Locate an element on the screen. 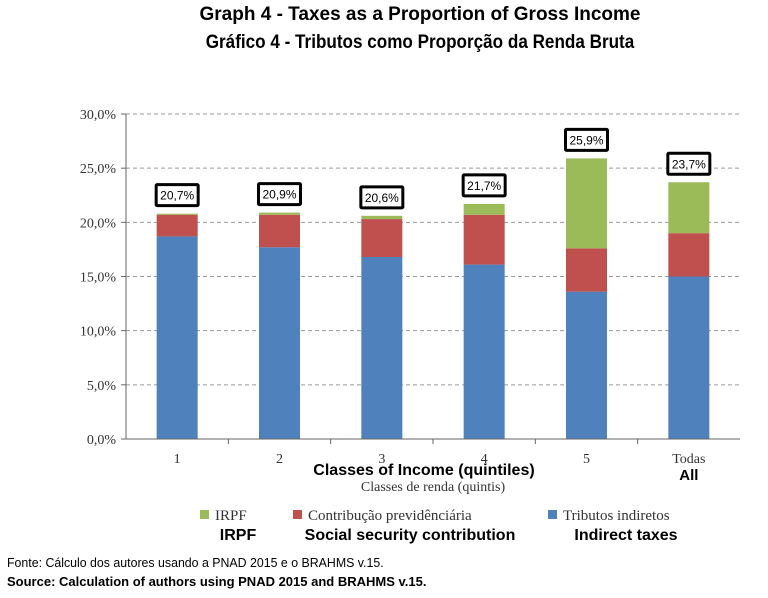 This screenshot has height=598, width=768. y-tick-label: 20,0% is located at coordinates (98, 223).